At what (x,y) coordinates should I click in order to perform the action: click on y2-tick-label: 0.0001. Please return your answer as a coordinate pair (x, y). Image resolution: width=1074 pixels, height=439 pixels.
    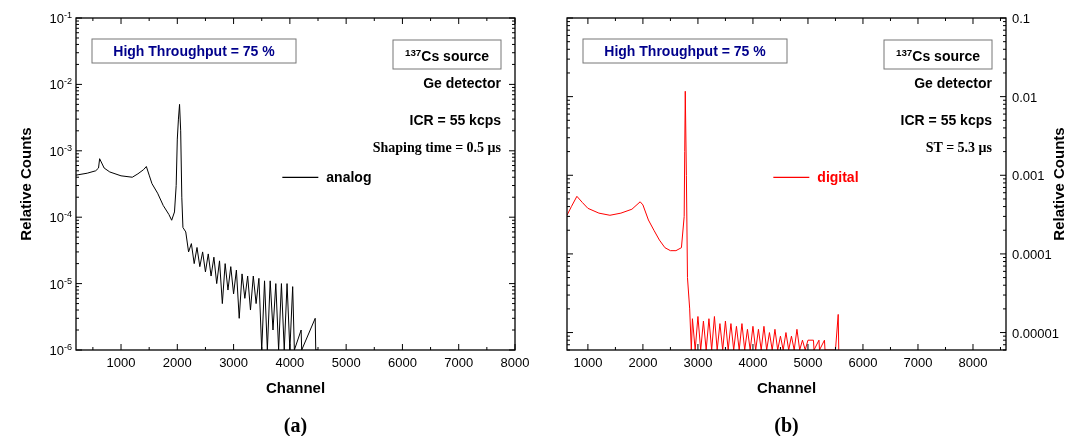
    Looking at the image, I should click on (1032, 254).